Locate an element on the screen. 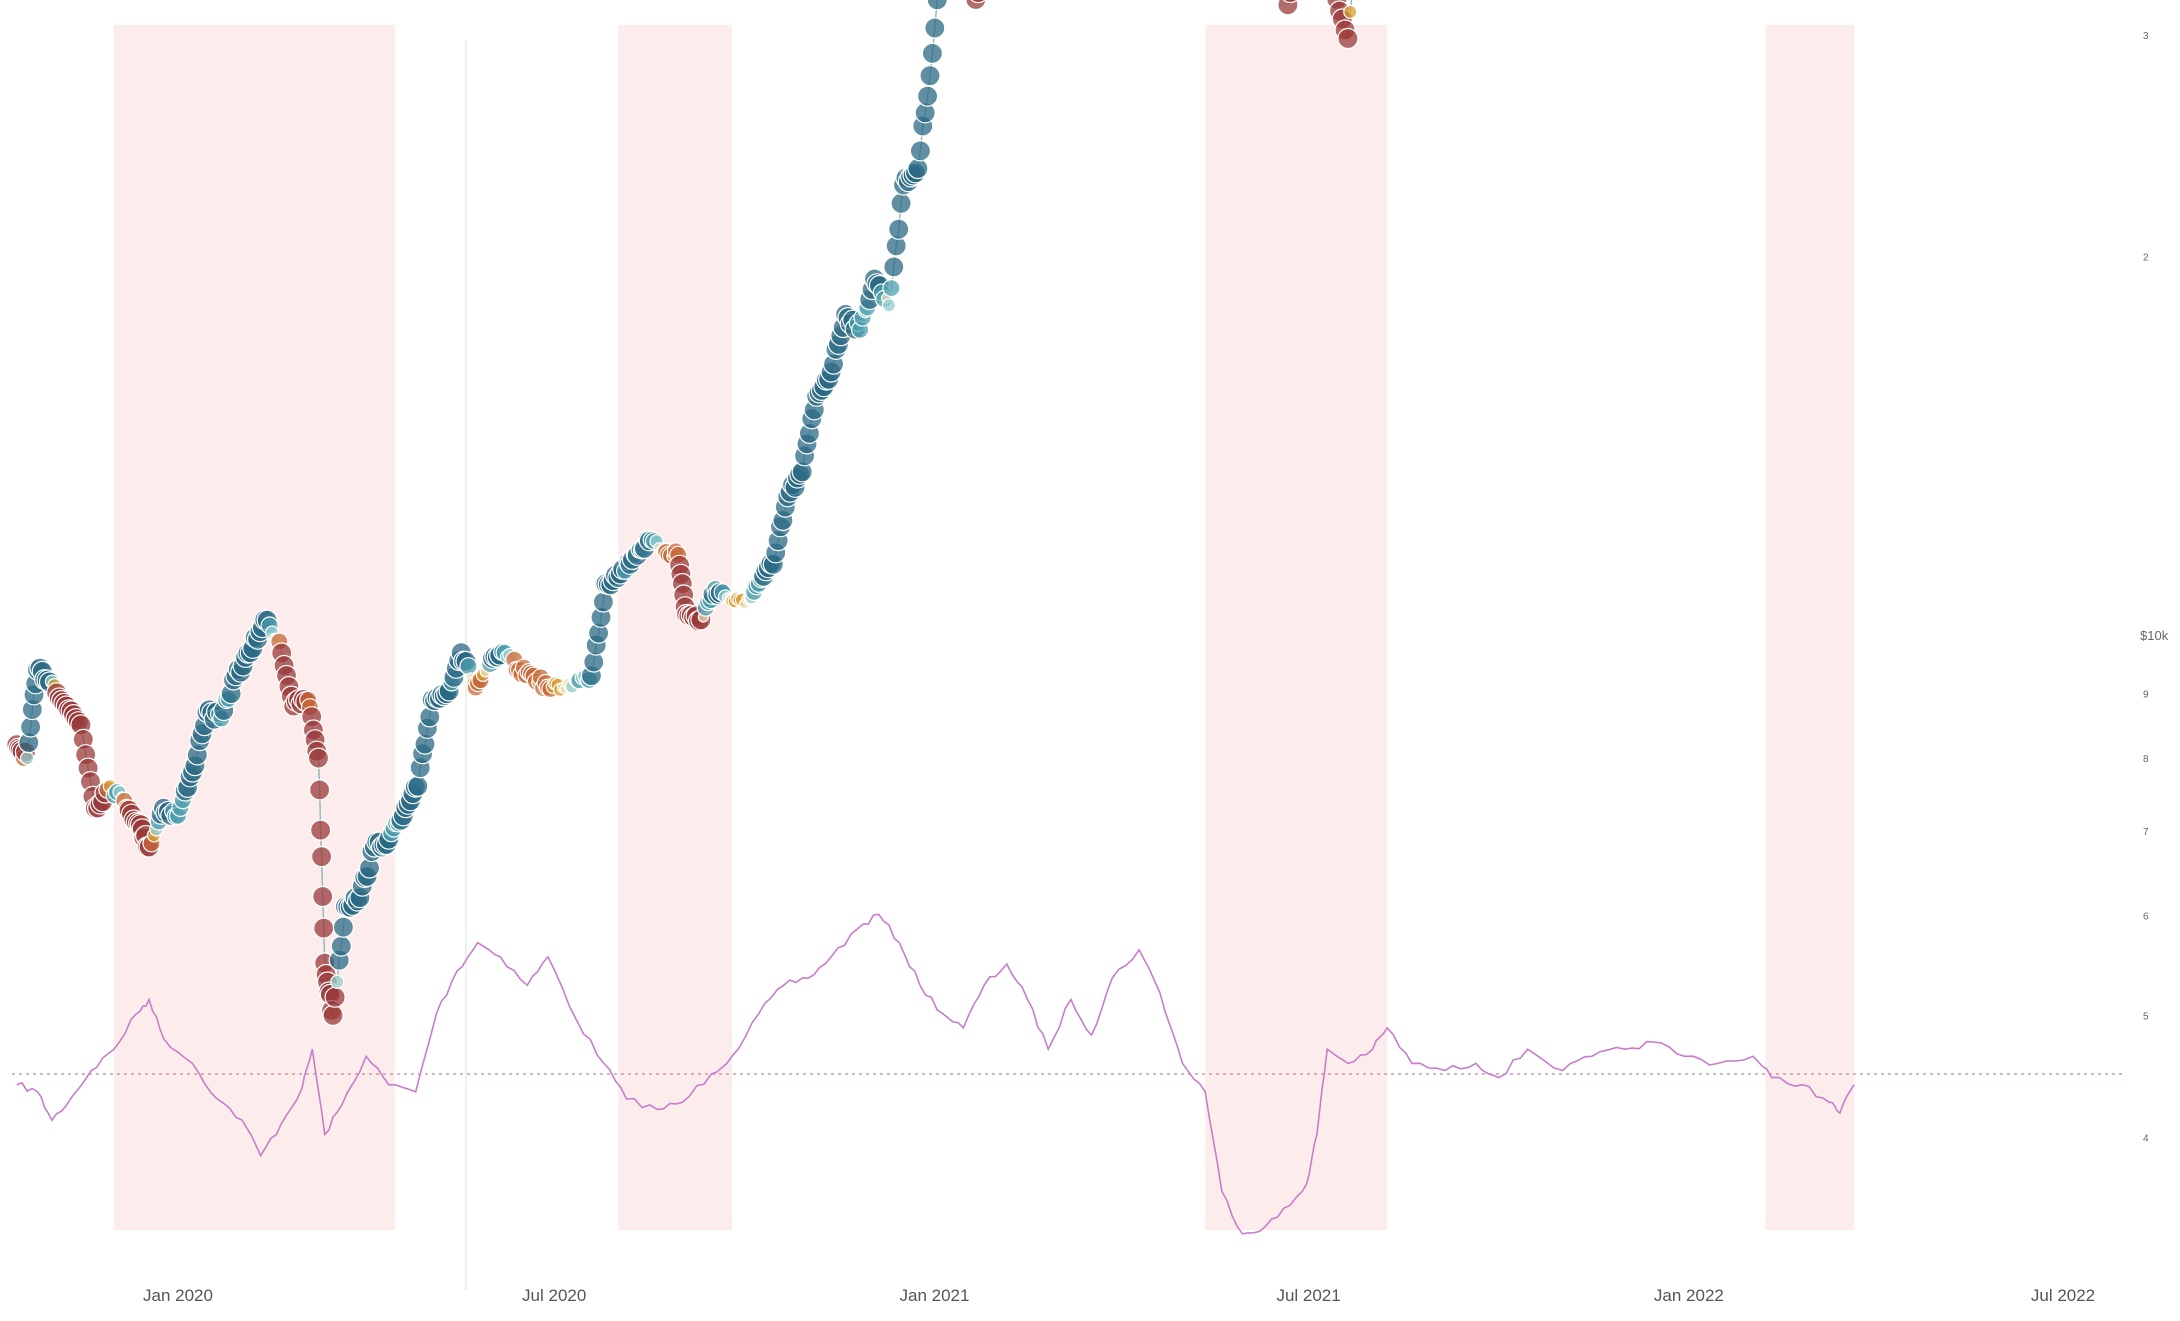  y-tick-label: 8 is located at coordinates (2146, 759).